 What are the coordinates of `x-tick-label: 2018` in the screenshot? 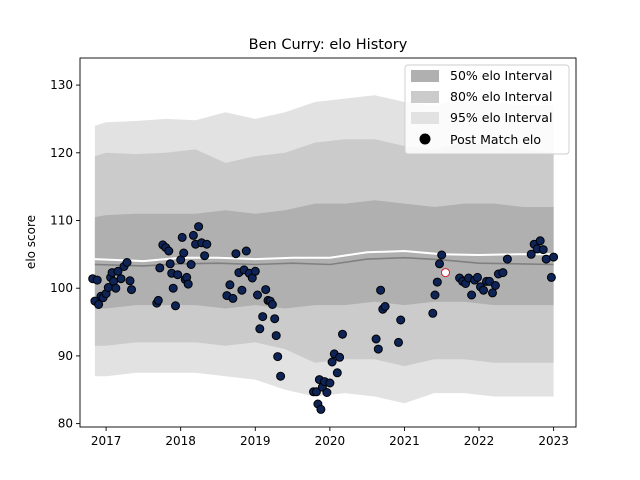 It's located at (180, 441).